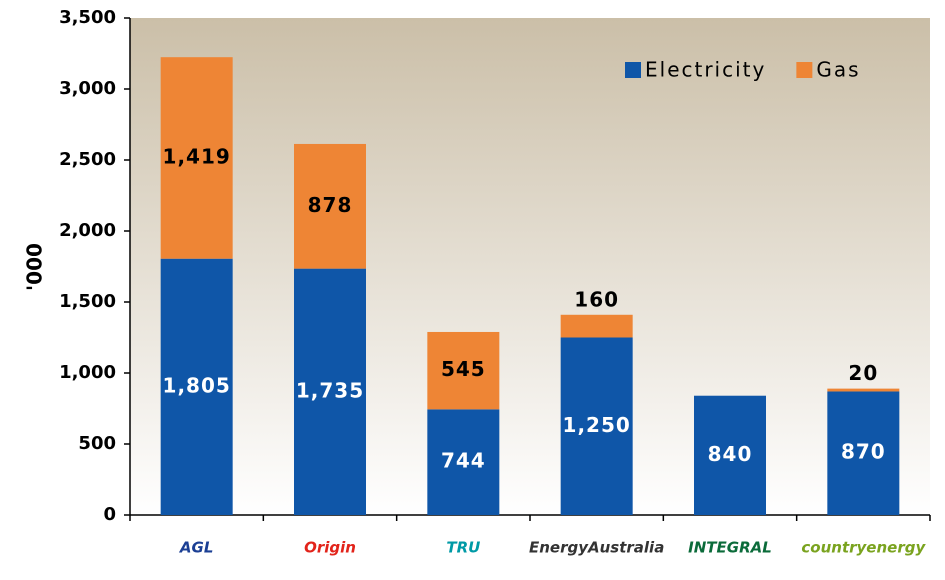  Describe the element at coordinates (730, 548) in the screenshot. I see `x-tick-label: INTEGRAL` at that location.